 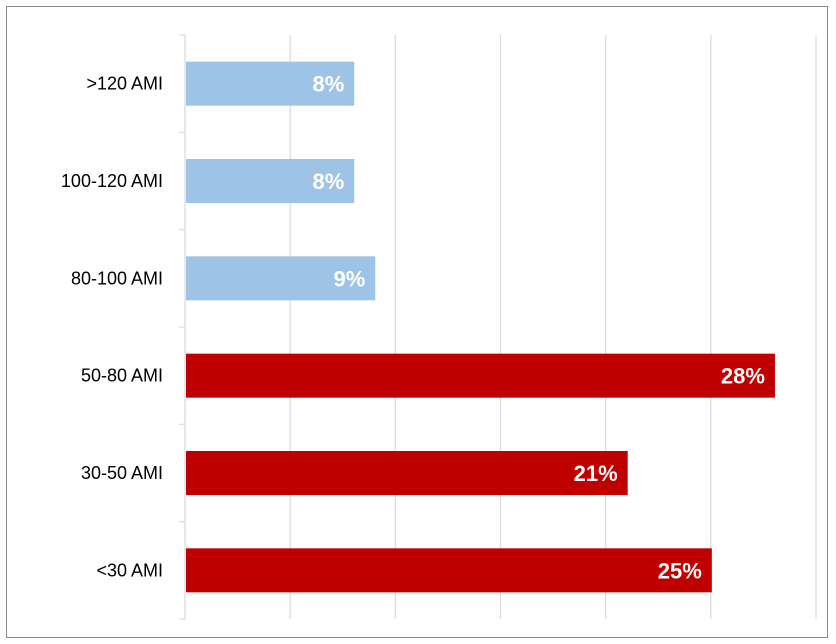 What do you see at coordinates (596, 473) in the screenshot?
I see `data-label: 21%` at bounding box center [596, 473].